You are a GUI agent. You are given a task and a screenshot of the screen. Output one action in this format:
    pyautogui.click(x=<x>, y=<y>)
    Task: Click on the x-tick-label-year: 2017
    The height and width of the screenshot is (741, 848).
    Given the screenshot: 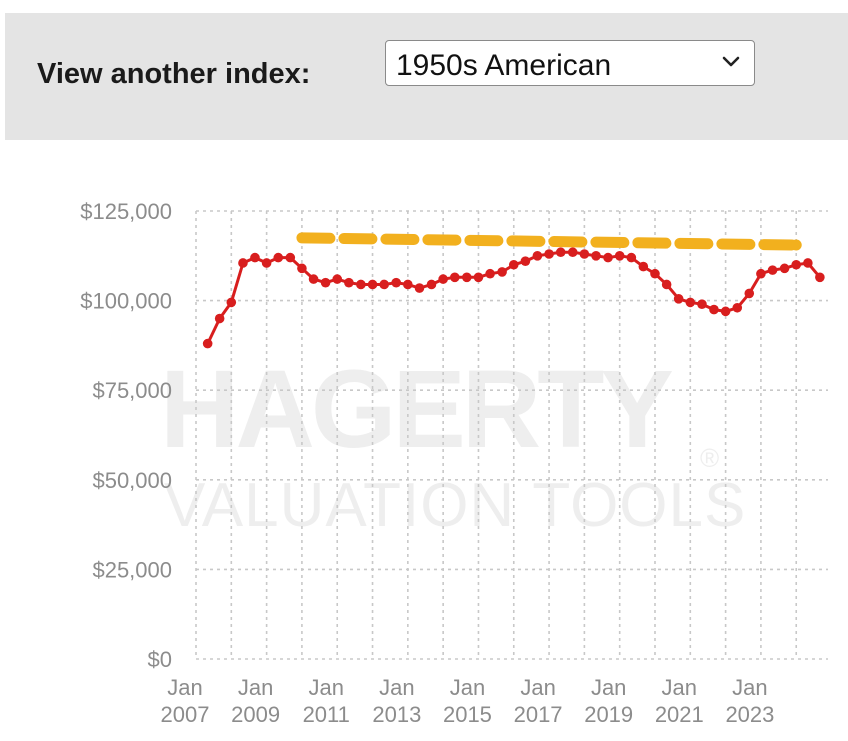 What is the action you would take?
    pyautogui.click(x=538, y=714)
    